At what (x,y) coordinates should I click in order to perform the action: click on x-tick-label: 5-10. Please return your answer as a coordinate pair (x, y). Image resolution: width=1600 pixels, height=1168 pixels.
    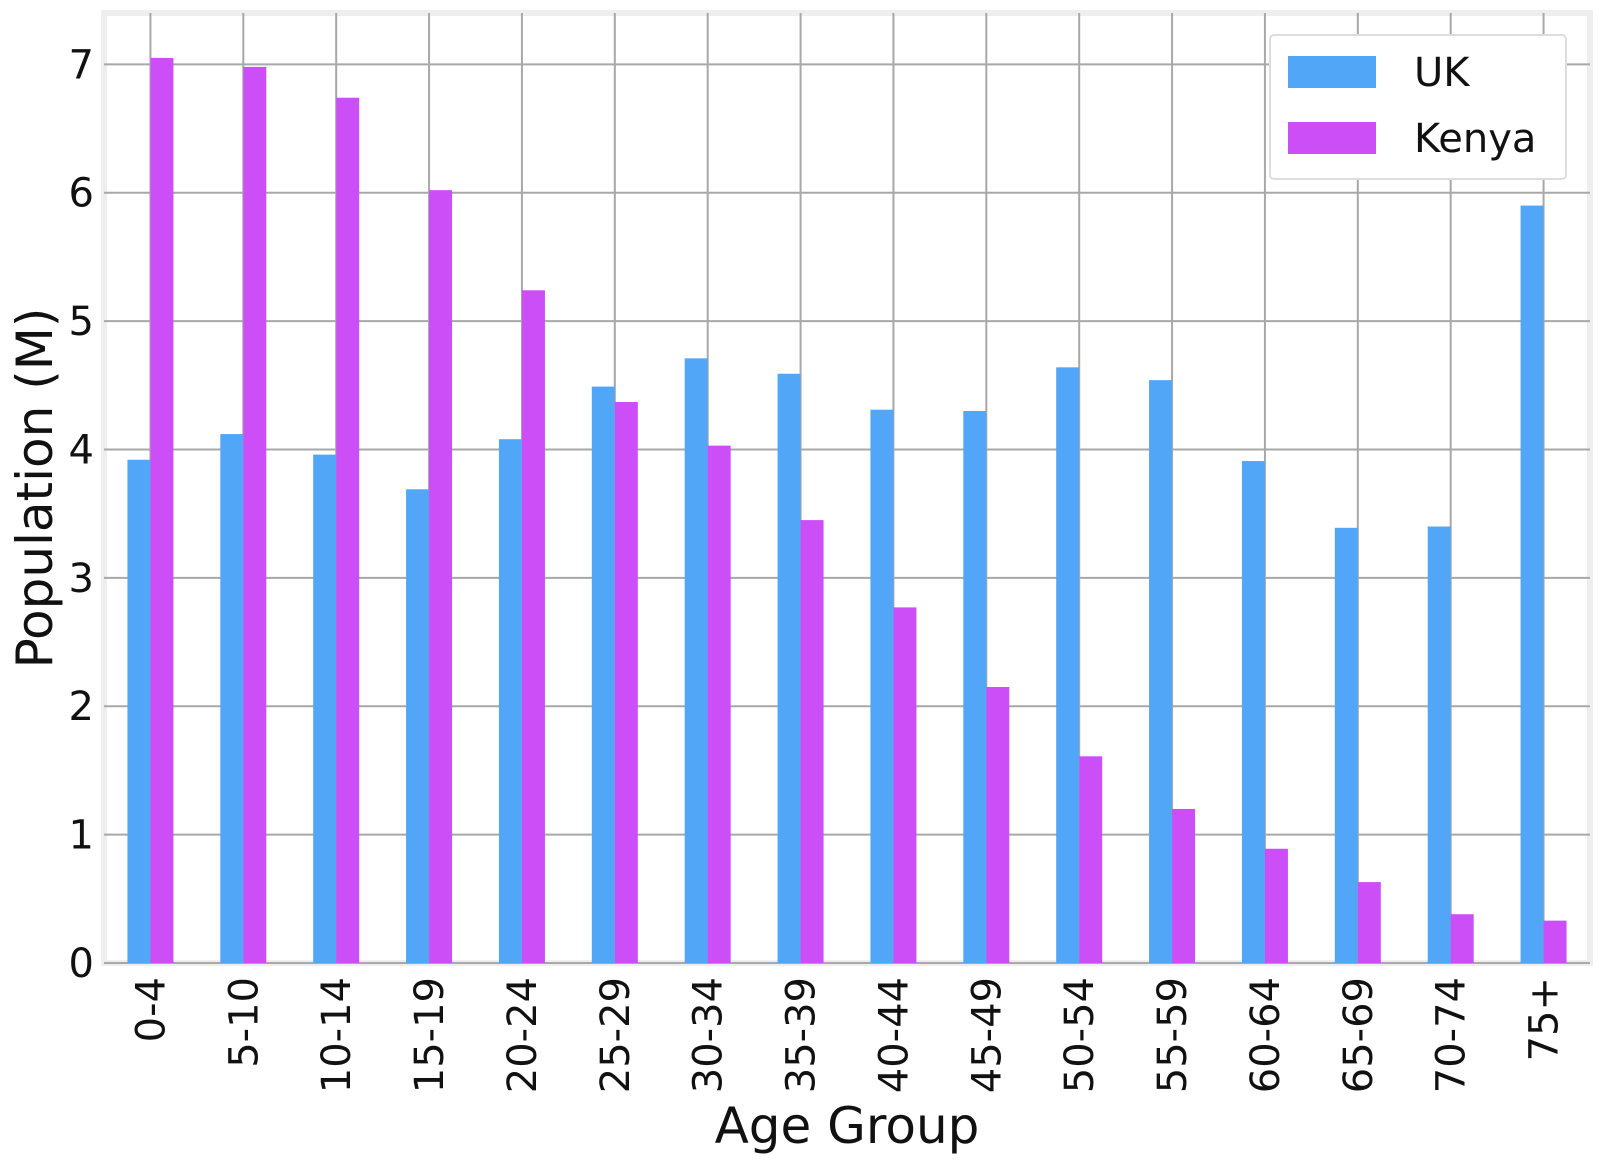
    Looking at the image, I should click on (244, 1022).